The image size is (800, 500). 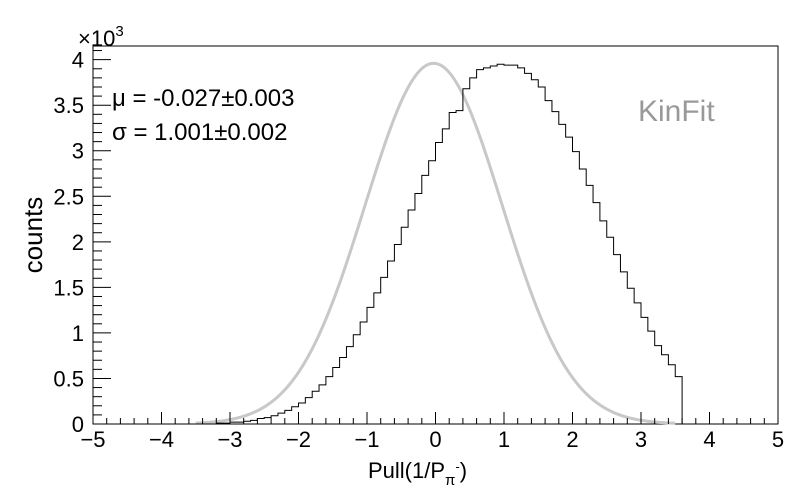 What do you see at coordinates (68, 287) in the screenshot?
I see `y-tick-label: 1.5` at bounding box center [68, 287].